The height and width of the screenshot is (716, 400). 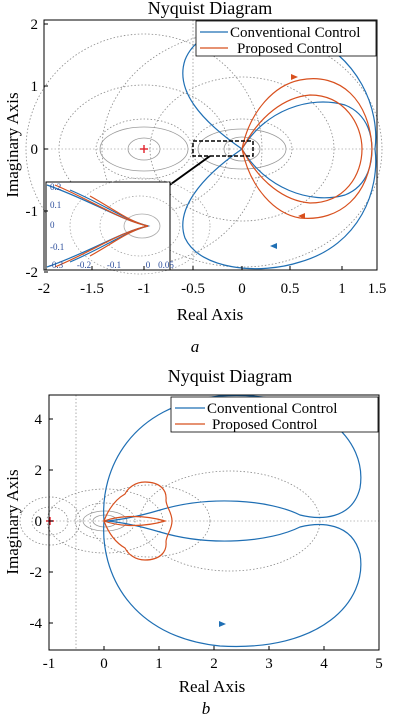 I want to click on chart-b-grid, so click(x=170, y=521).